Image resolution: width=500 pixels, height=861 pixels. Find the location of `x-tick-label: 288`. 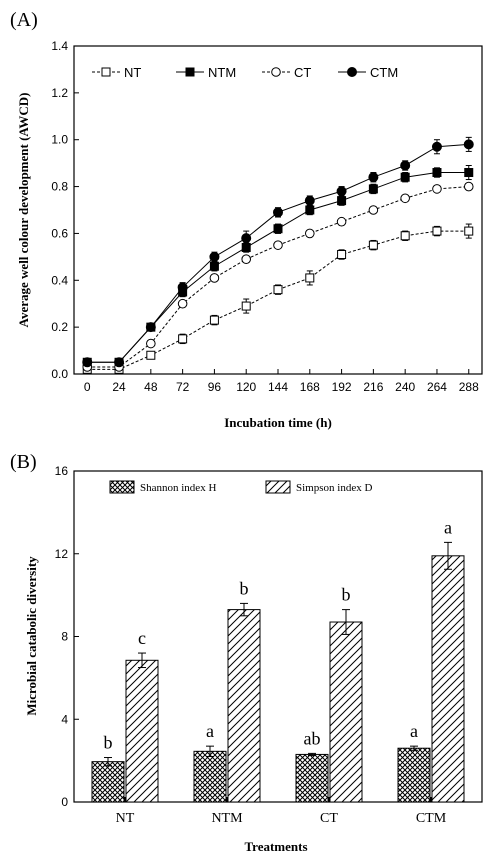

x-tick-label: 288 is located at coordinates (469, 387).